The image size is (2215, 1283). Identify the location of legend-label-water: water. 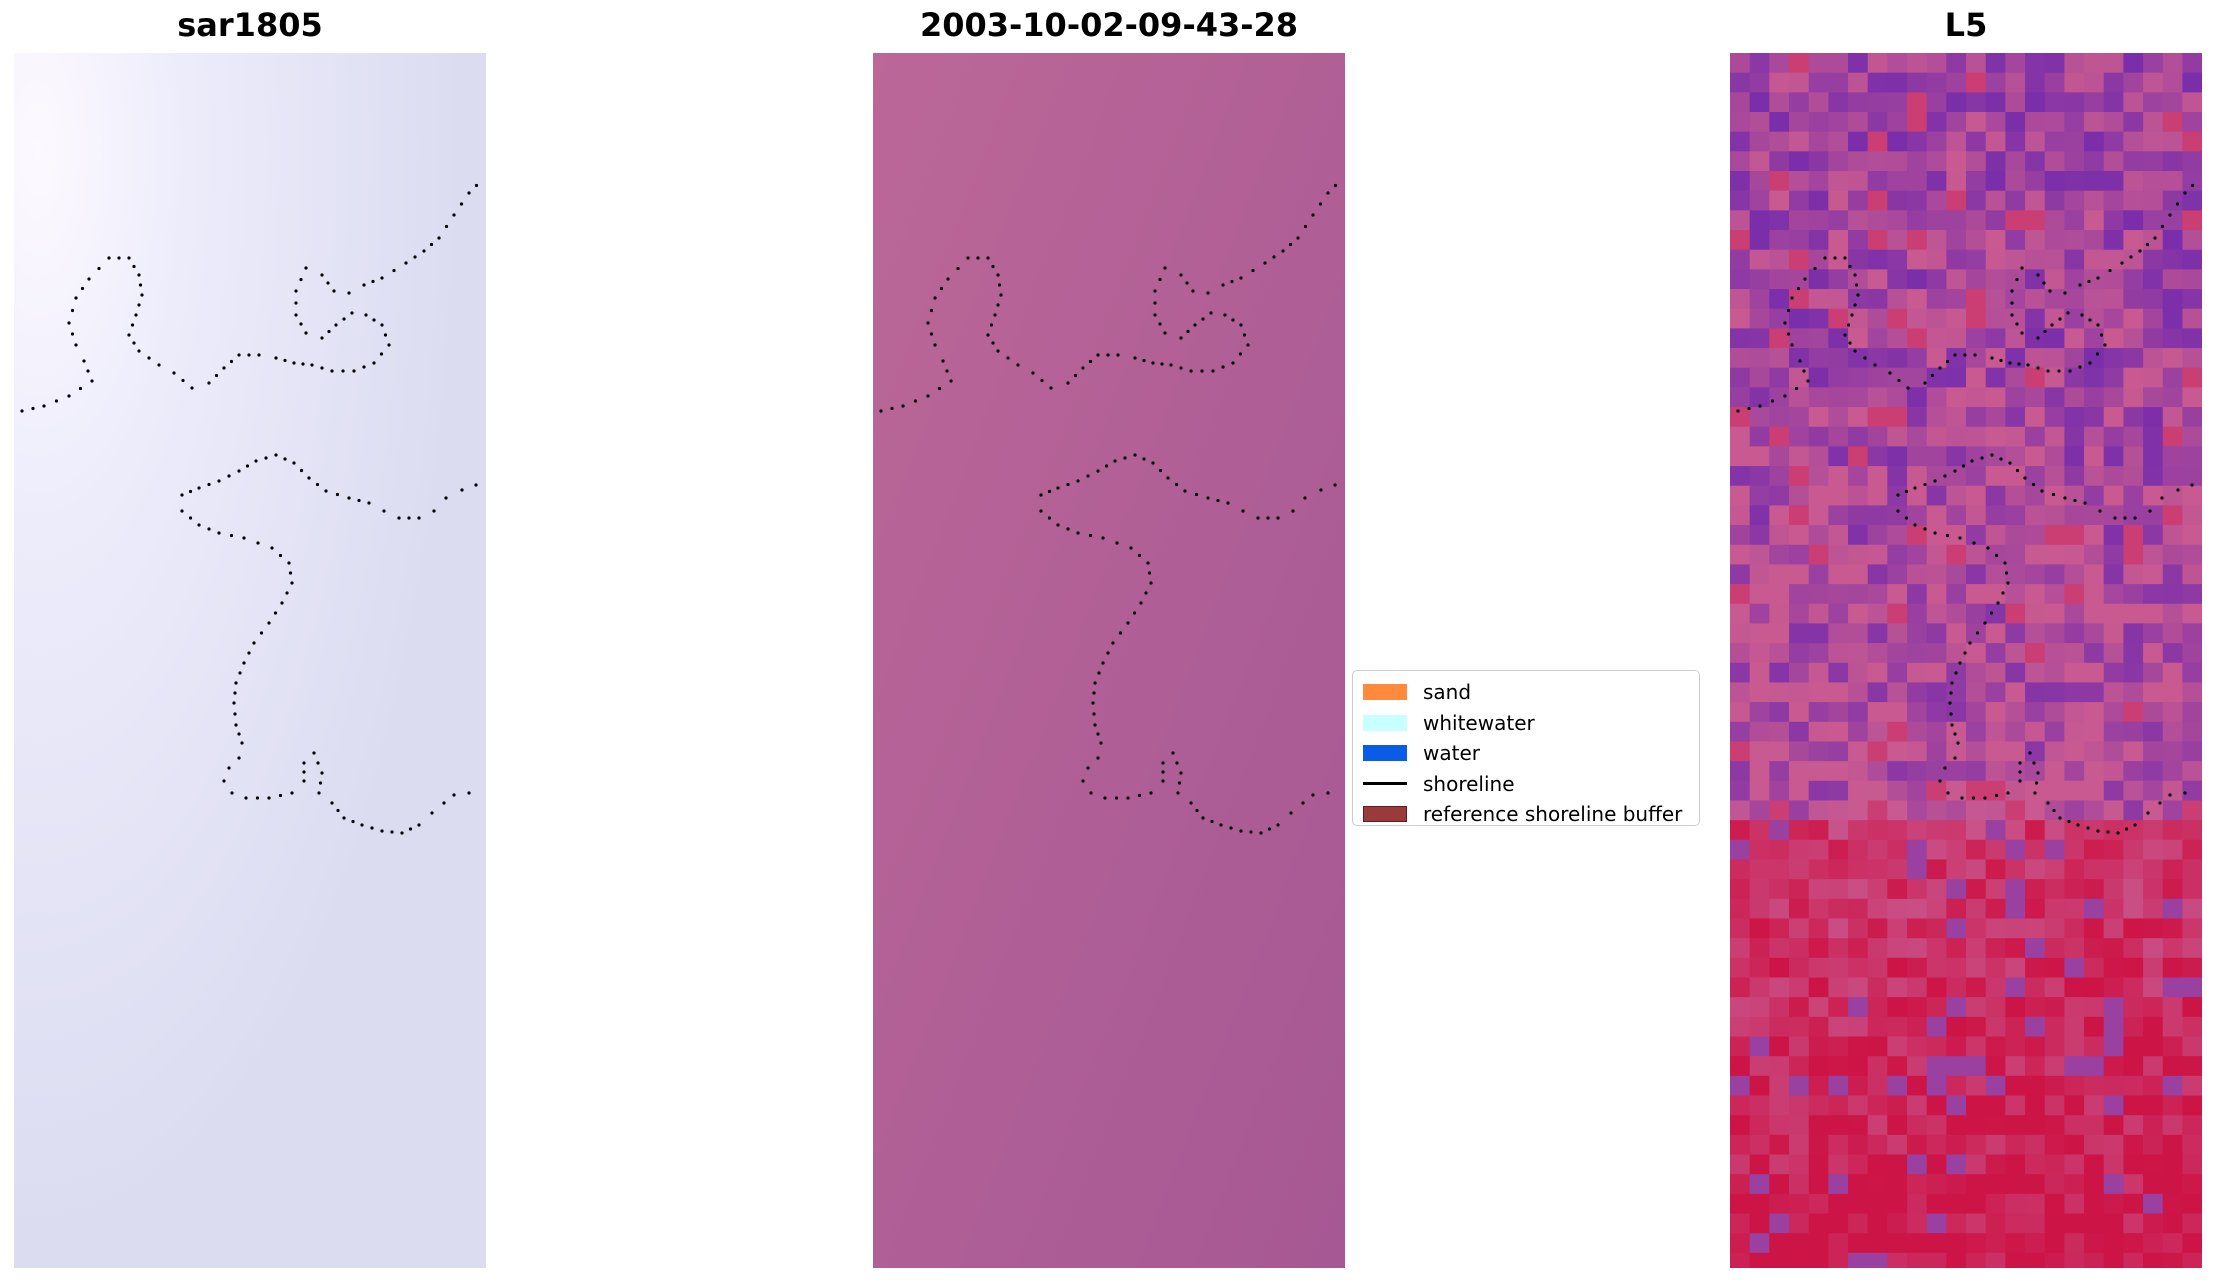
(1451, 753).